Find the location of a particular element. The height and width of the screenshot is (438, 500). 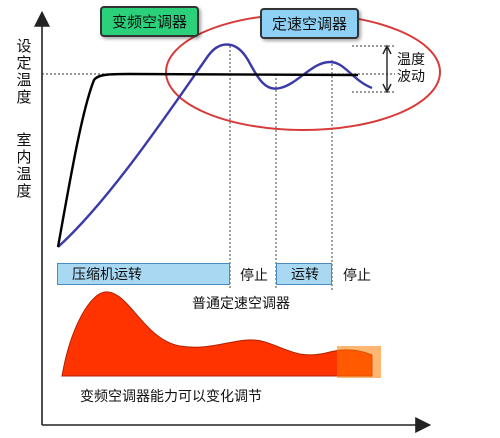

fixed-speed-bubble: 定速空调器 is located at coordinates (310, 23).